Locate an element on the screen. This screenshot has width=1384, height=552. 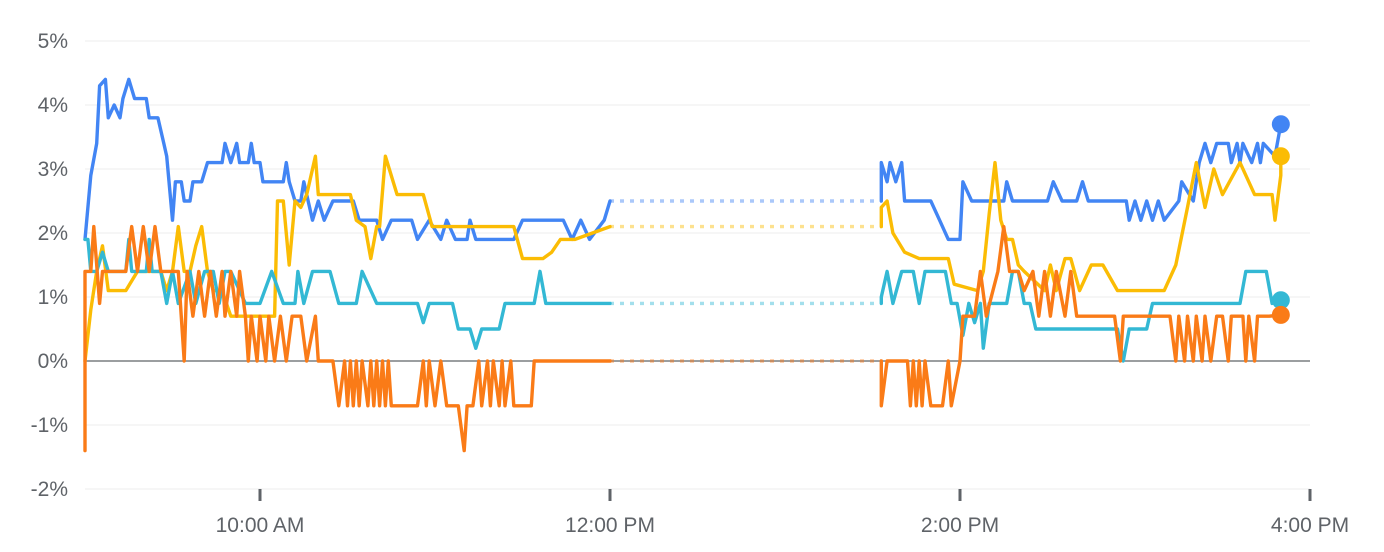
series-line-1-afternoon is located at coordinates (1081, 223).